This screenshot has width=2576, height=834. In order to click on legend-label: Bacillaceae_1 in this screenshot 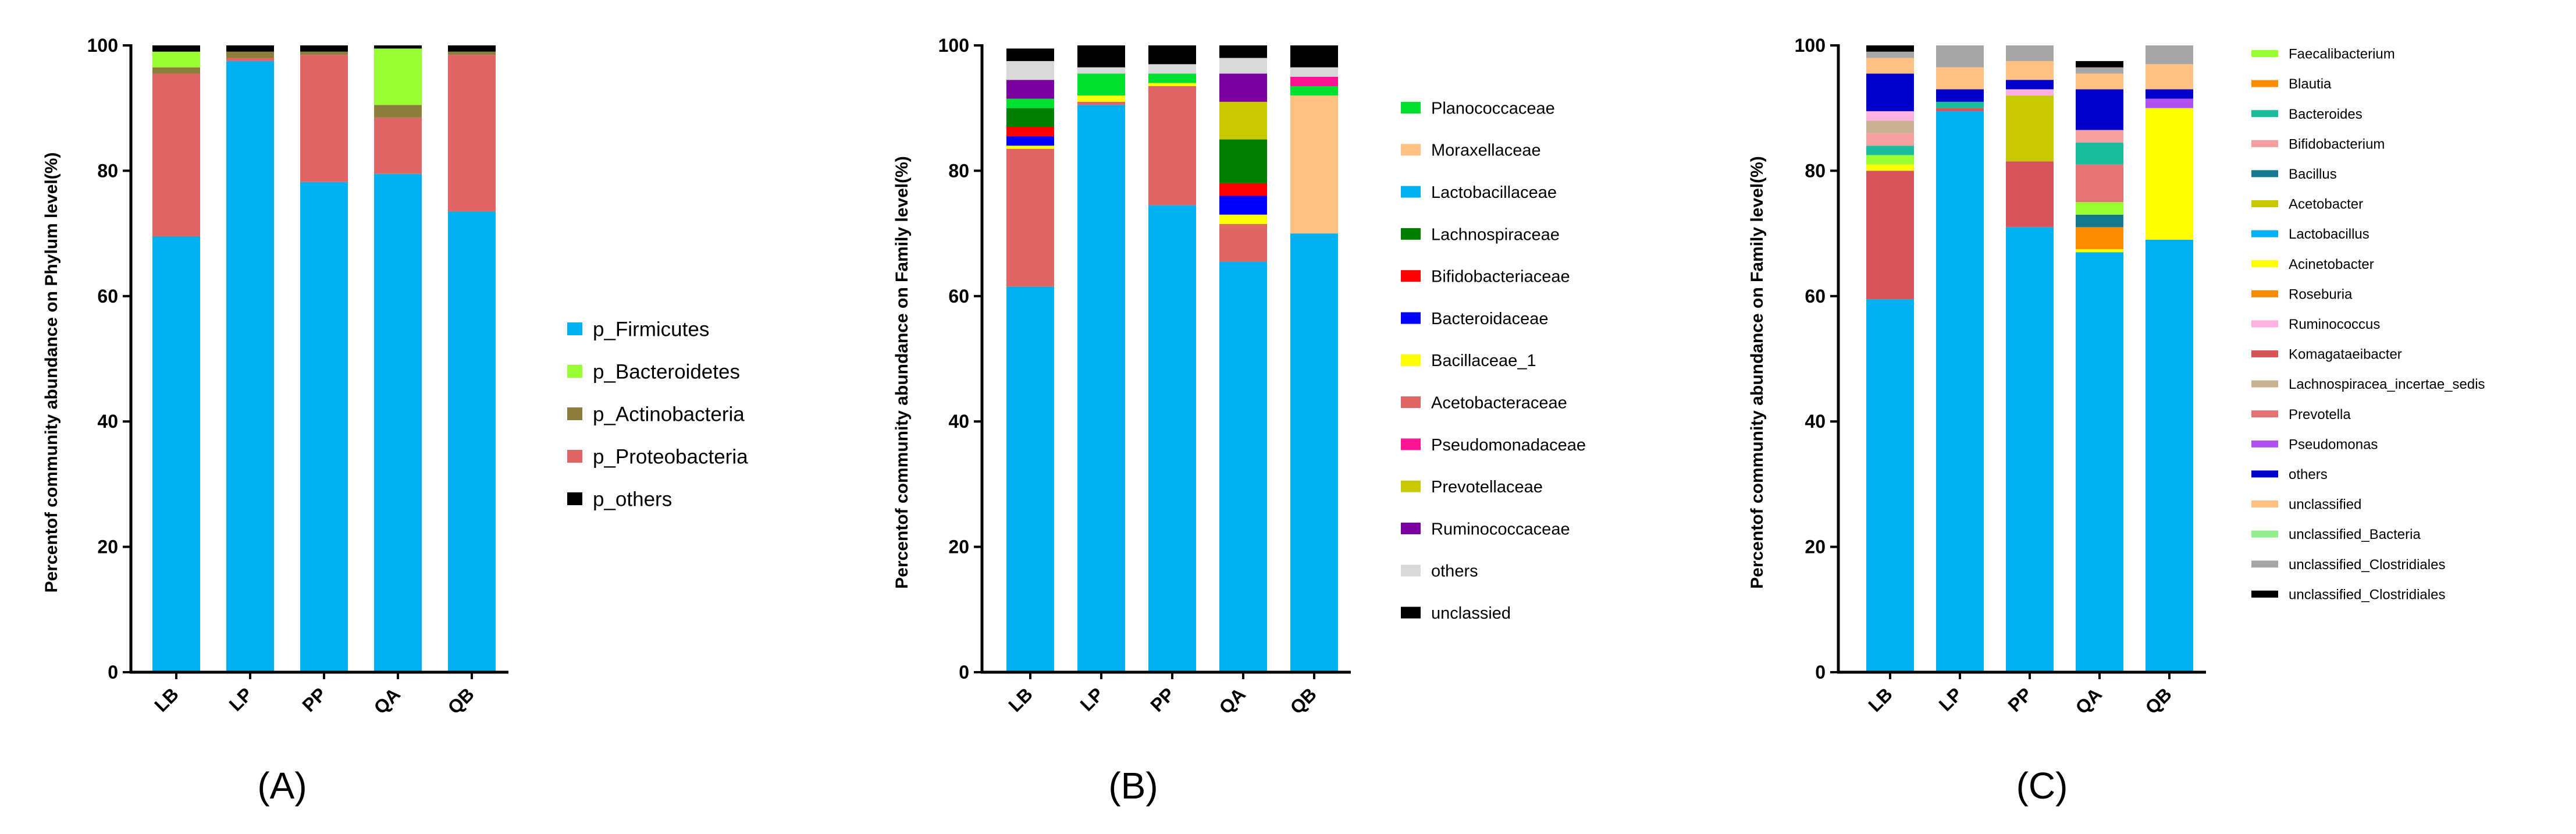, I will do `click(1484, 361)`.